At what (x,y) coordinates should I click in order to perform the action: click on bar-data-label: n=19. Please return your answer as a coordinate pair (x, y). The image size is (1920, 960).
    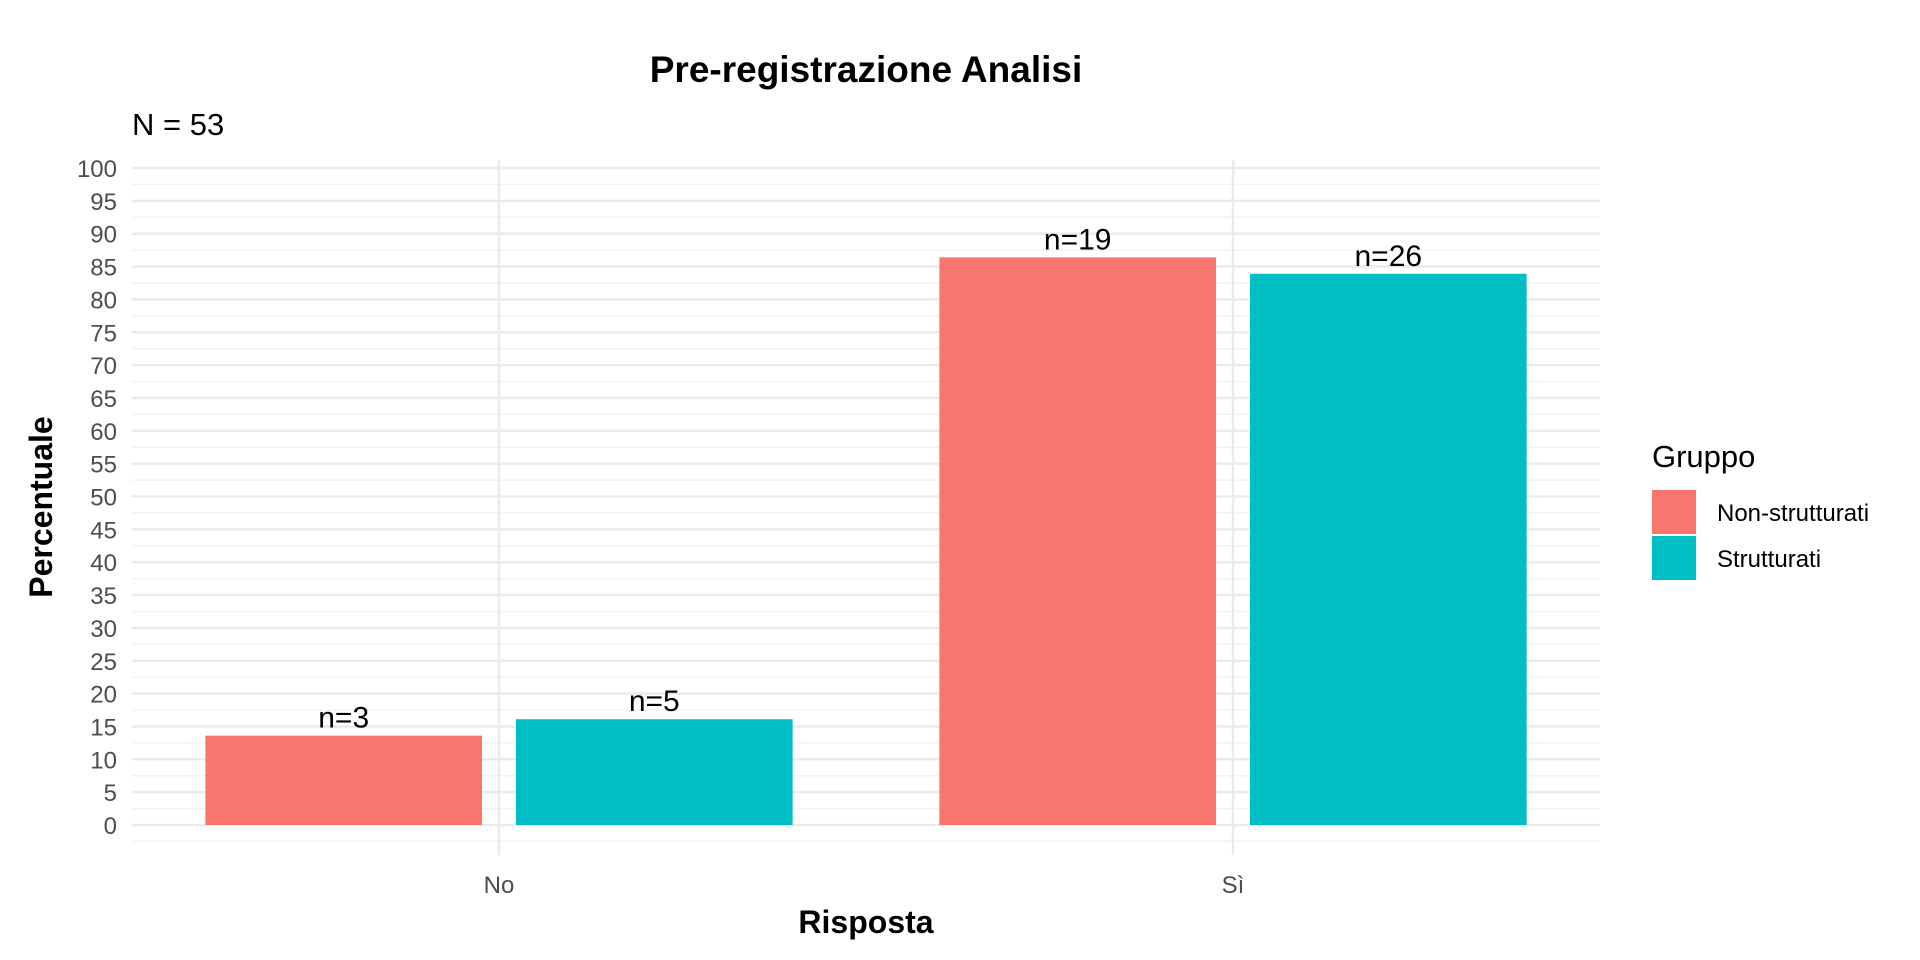
    Looking at the image, I should click on (1078, 239).